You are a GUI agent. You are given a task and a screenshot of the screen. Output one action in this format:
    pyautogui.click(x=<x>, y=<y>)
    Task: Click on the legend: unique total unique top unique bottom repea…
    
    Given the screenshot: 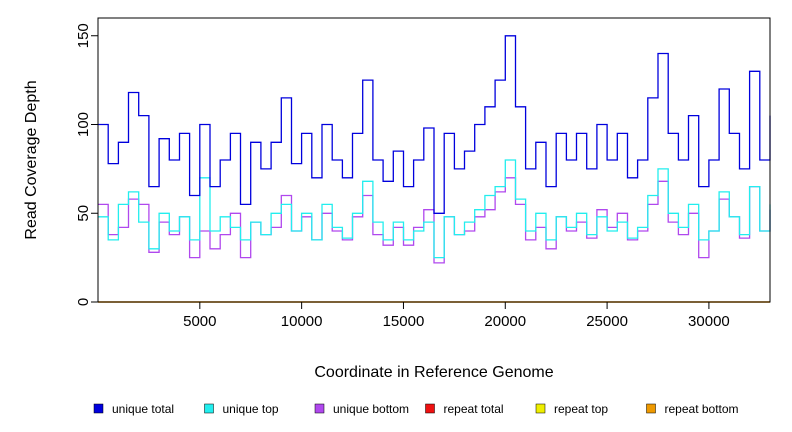 What is the action you would take?
    pyautogui.click(x=416, y=409)
    